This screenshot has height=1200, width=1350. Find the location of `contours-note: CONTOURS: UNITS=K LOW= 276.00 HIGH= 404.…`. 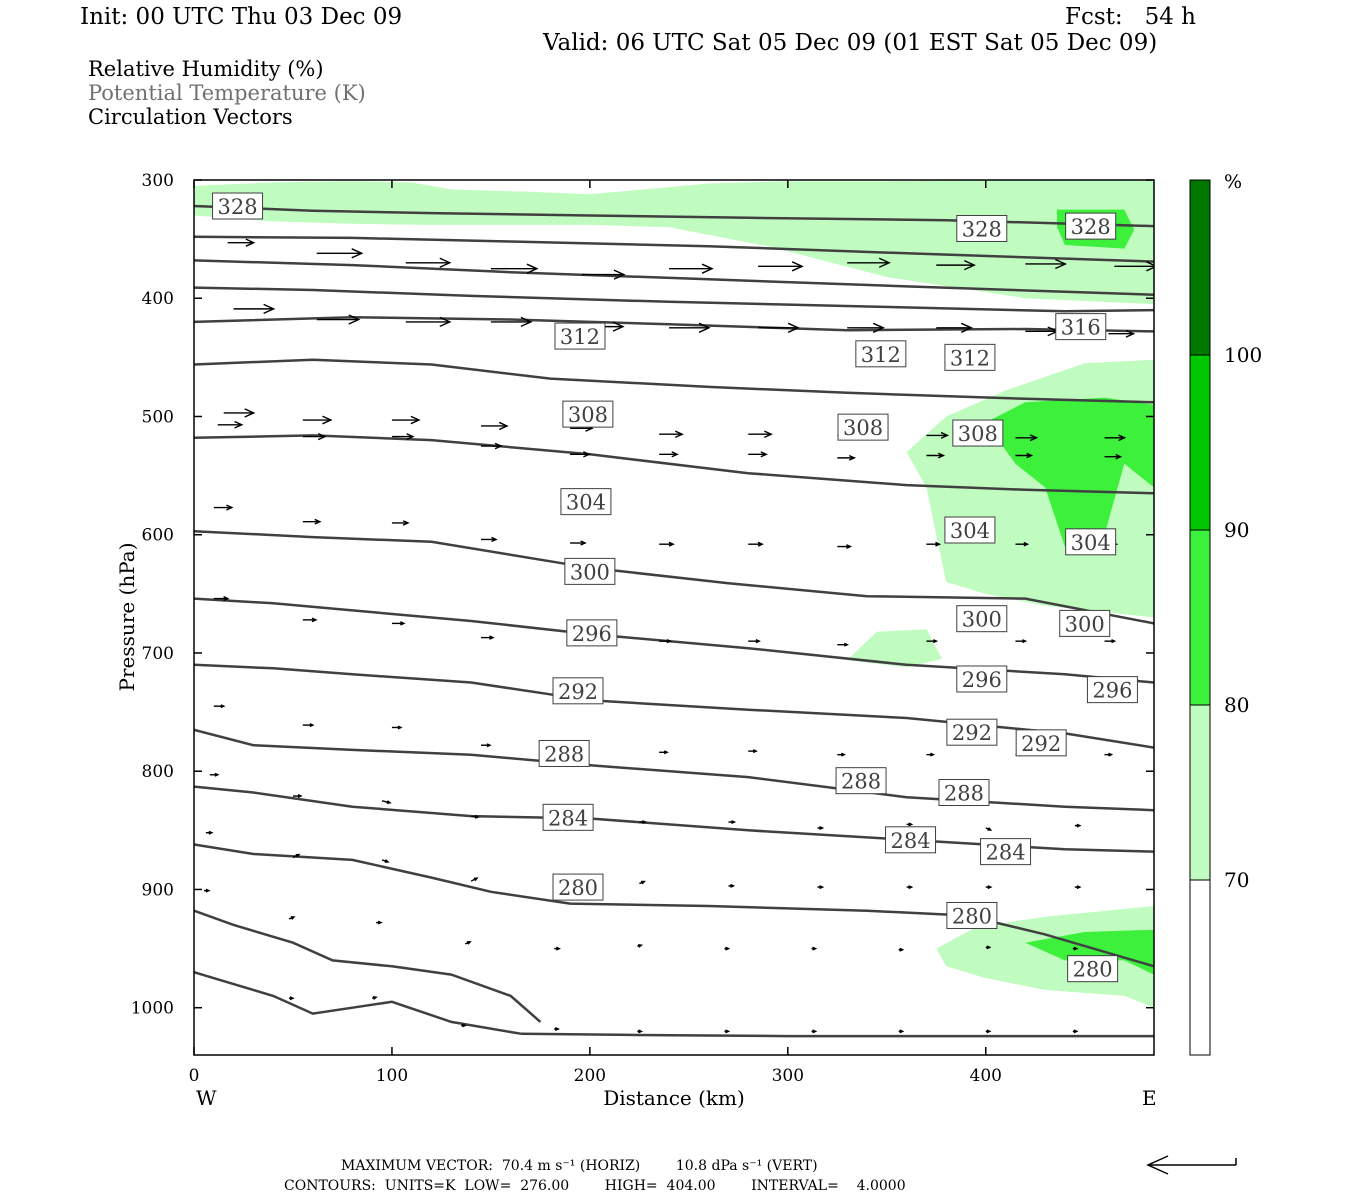

contours-note: CONTOURS: UNITS=K LOW= 276.00 HIGH= 404.… is located at coordinates (595, 1186).